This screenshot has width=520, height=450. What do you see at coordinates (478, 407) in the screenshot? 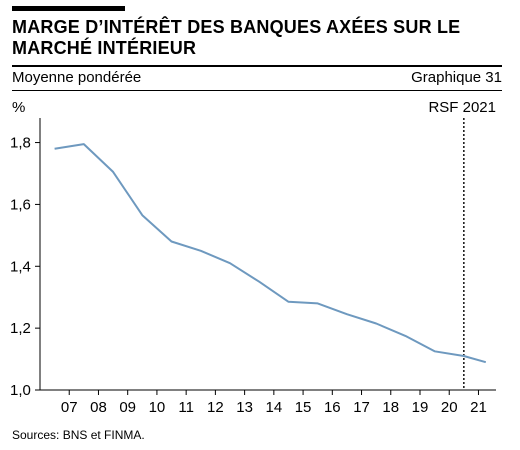
I see `x-tick-label: 21` at bounding box center [478, 407].